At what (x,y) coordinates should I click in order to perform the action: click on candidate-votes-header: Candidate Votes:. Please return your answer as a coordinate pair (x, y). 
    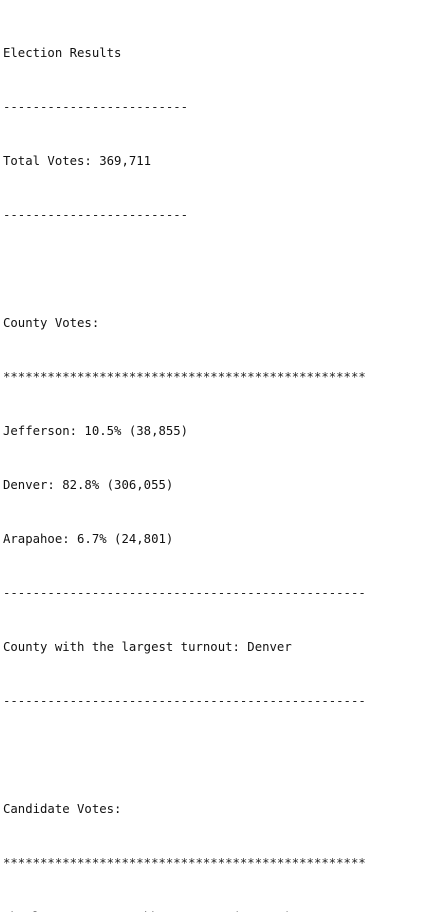
    Looking at the image, I should click on (62, 809).